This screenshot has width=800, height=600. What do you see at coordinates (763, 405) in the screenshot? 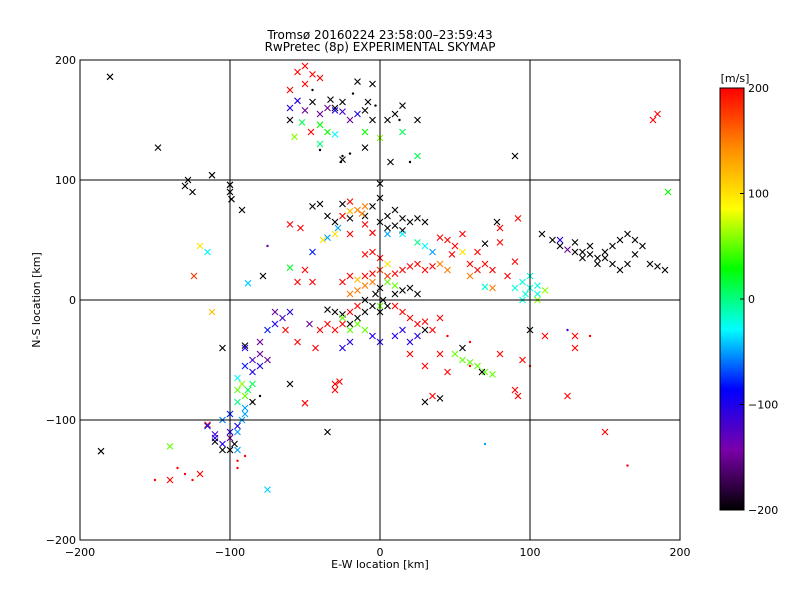
I see `colorbar-tick-label: −100` at bounding box center [763, 405].